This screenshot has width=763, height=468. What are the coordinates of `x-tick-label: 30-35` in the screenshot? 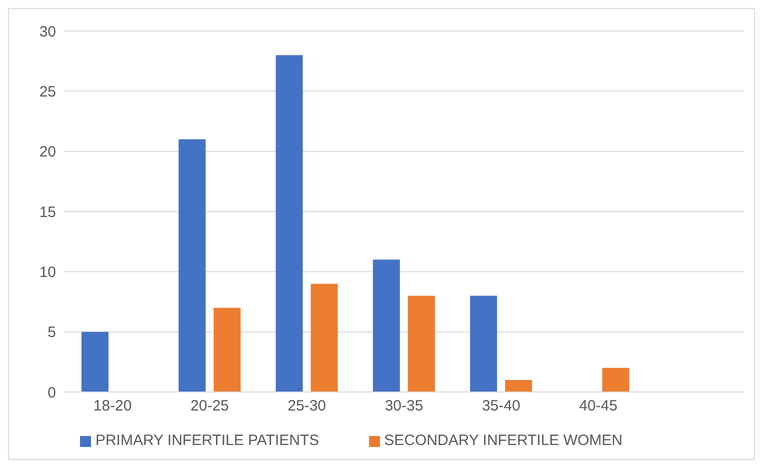 It's located at (404, 406).